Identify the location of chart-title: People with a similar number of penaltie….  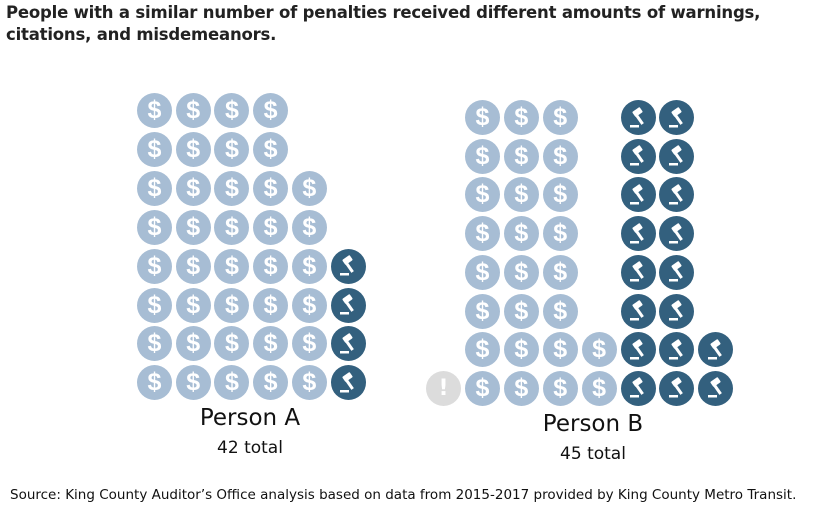
(383, 23).